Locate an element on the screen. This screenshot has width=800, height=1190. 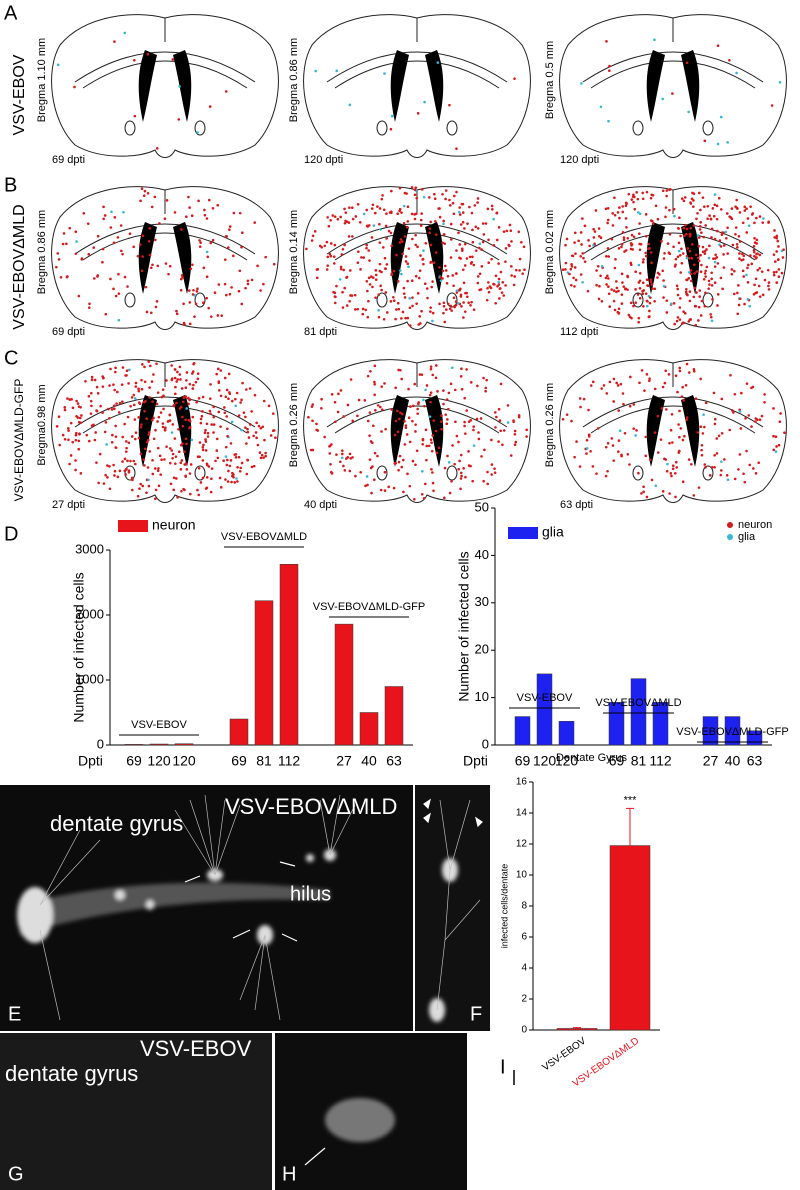
legend-swatch is located at coordinates (133, 526).